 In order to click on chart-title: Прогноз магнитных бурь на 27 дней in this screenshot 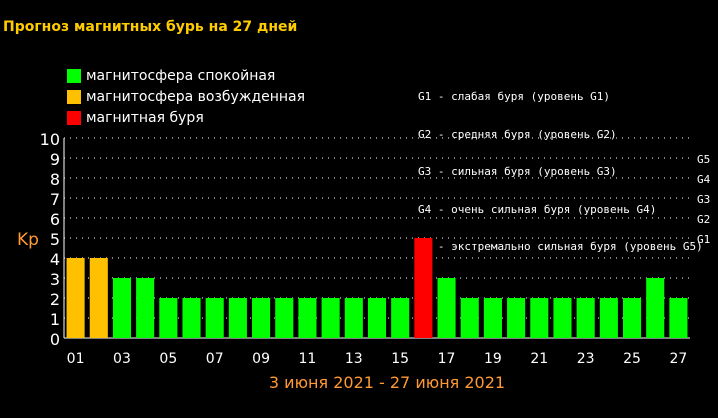, I will do `click(150, 27)`.